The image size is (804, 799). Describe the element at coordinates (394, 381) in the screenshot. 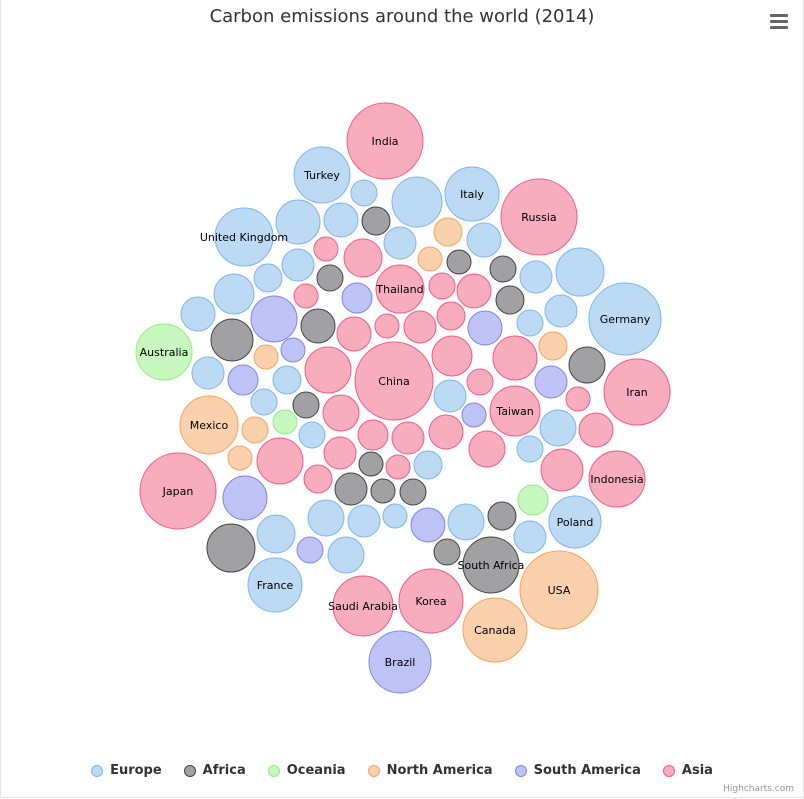

I see `bubble-asia-china` at that location.